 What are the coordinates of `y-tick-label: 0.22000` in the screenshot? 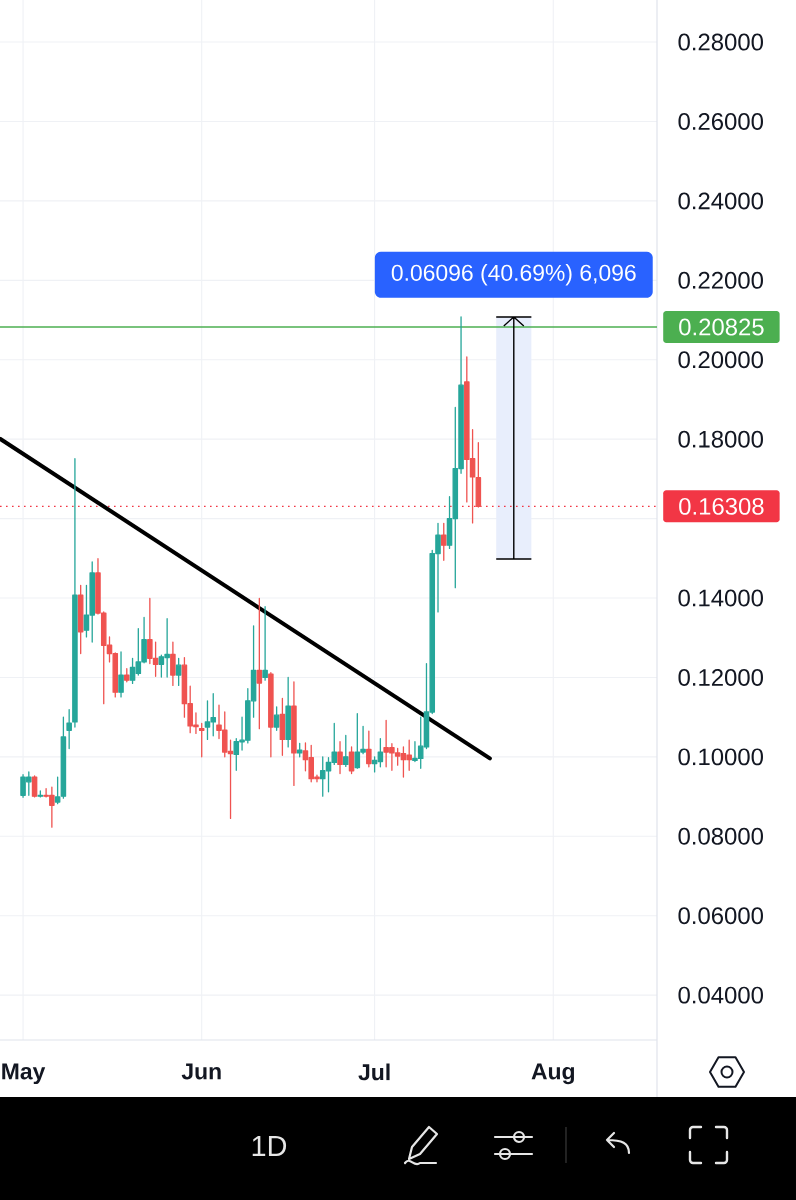 It's located at (720, 280).